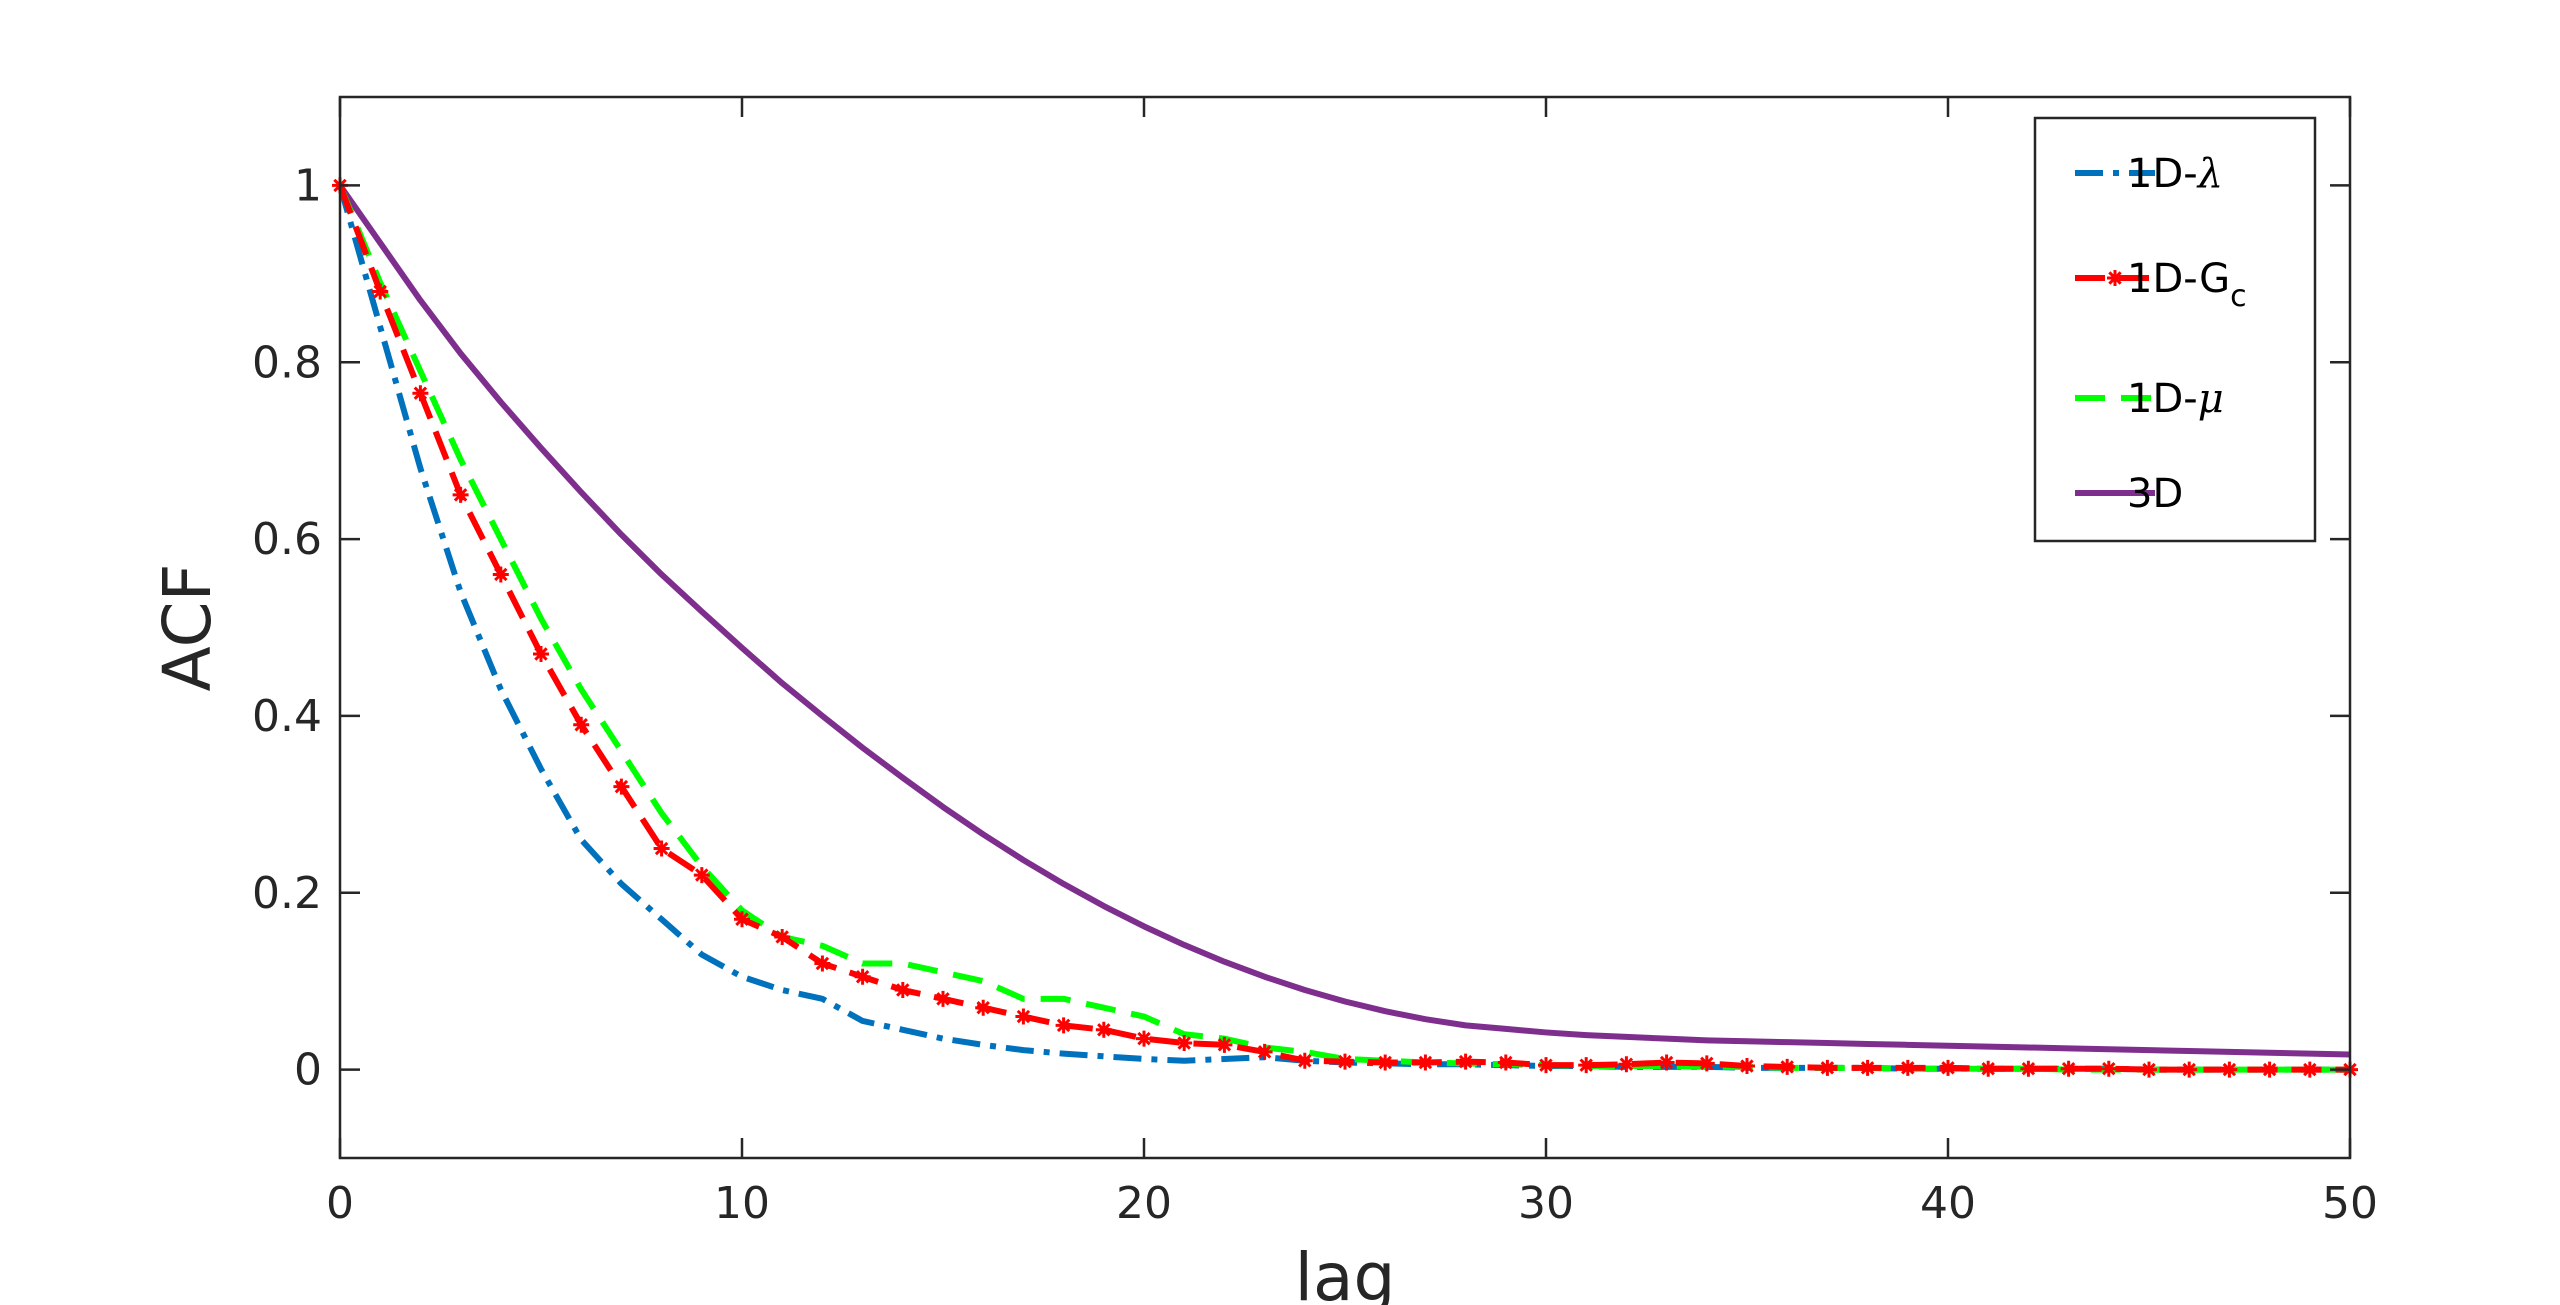  Describe the element at coordinates (1144, 1203) in the screenshot. I see `x-tick-label: 20` at that location.